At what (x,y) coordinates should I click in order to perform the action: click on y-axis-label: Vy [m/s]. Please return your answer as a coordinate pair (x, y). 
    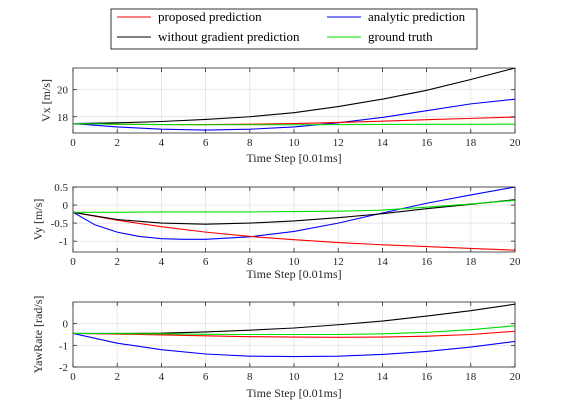
    Looking at the image, I should click on (38, 220).